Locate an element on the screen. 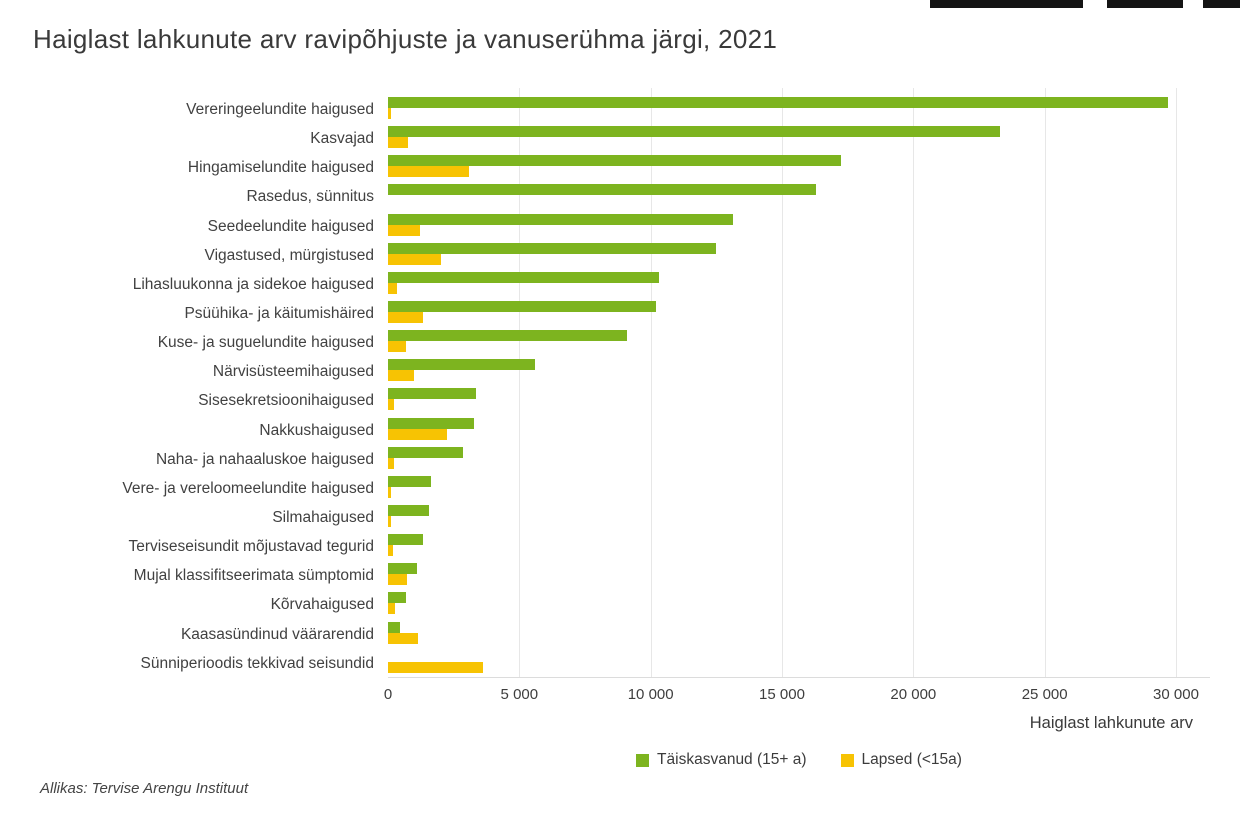  category-label: Vere- ja vereloomeelundite haigused is located at coordinates (248, 488).